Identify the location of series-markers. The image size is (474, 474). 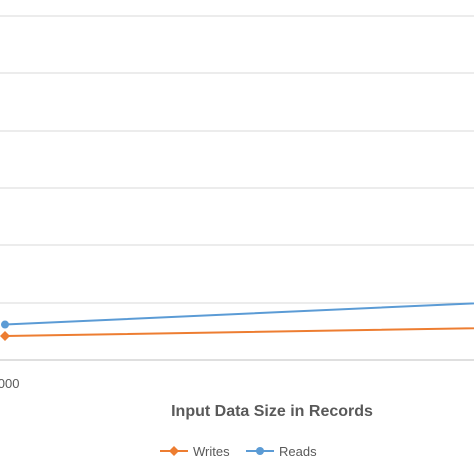
(5, 330).